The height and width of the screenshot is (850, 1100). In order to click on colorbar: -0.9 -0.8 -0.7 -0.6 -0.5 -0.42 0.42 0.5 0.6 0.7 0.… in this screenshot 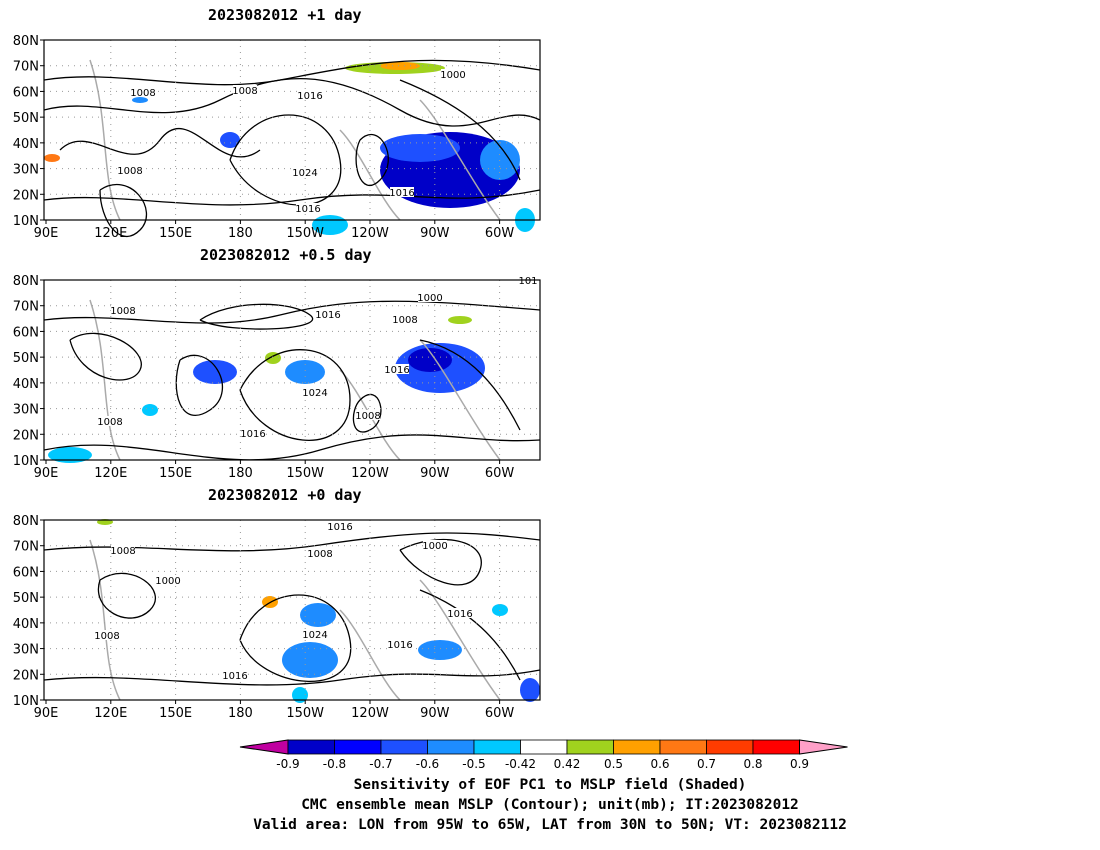, I will do `click(543, 755)`.